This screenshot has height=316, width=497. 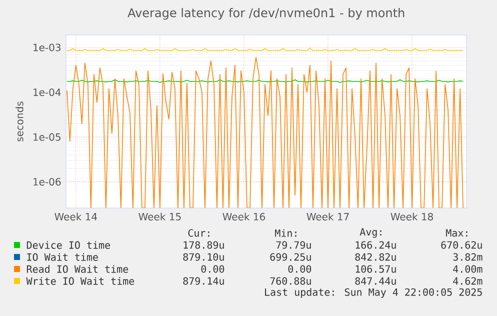 What do you see at coordinates (266, 14) in the screenshot?
I see `chart-title: Average latency for /dev/nvme0n1 - by month` at bounding box center [266, 14].